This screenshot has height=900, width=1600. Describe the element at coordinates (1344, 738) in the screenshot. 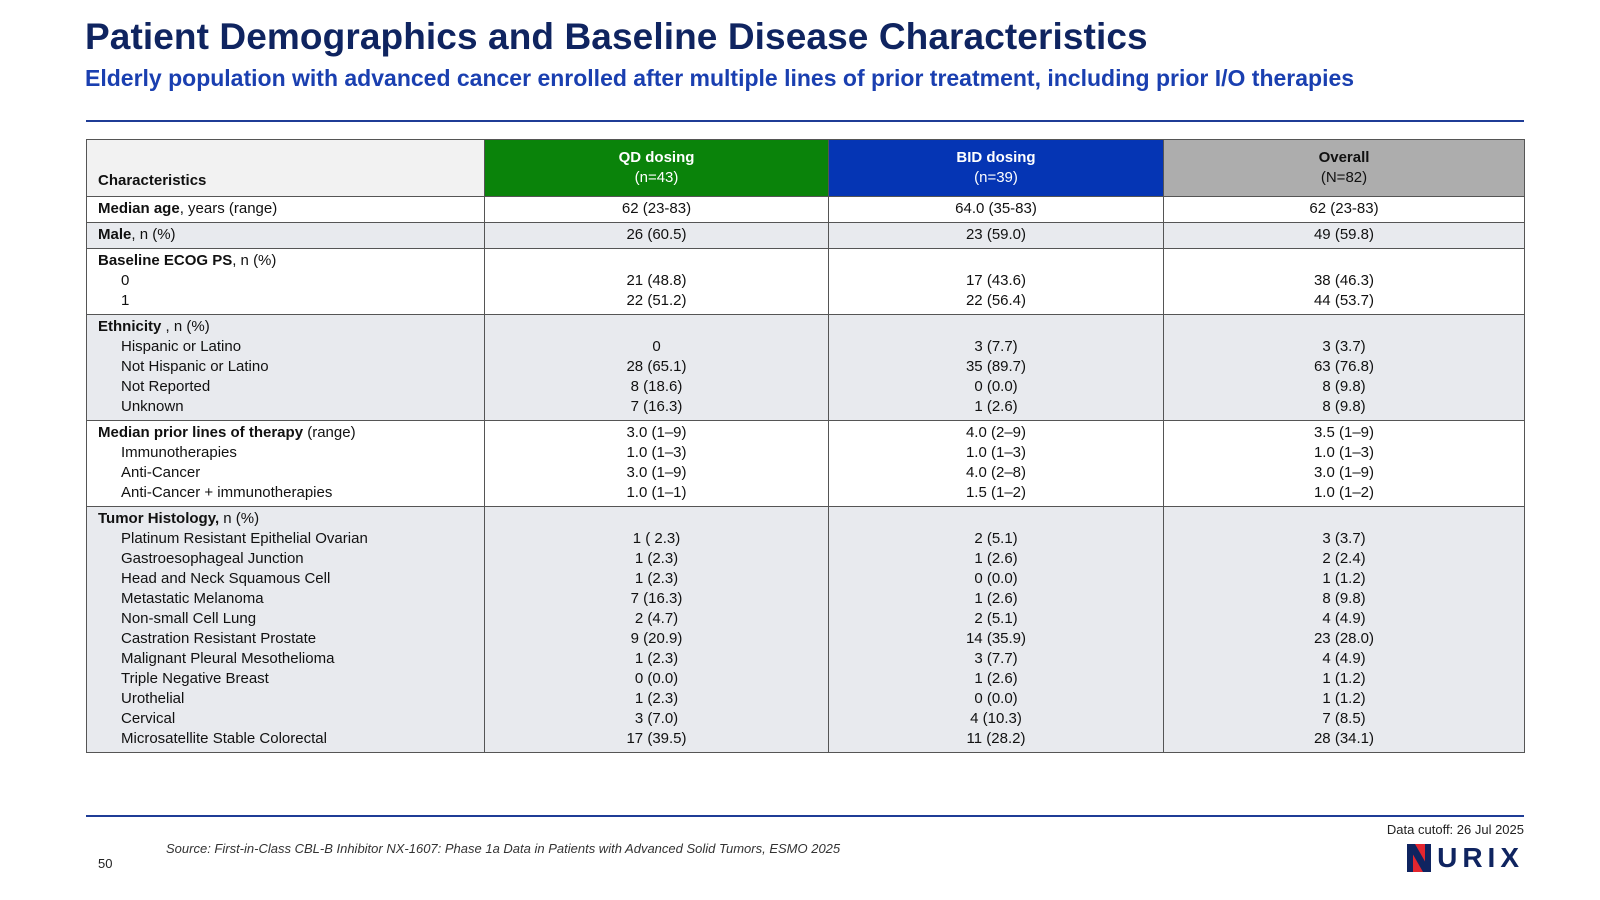

I see `overall-value: 28 (34.1)` at that location.